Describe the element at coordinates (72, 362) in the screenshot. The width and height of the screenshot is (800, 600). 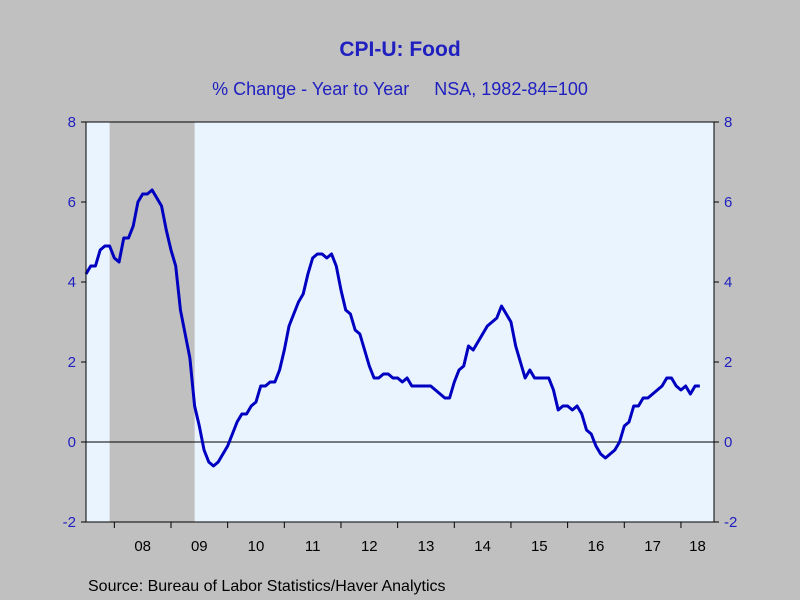
I see `y-tick-label-left: 2` at that location.